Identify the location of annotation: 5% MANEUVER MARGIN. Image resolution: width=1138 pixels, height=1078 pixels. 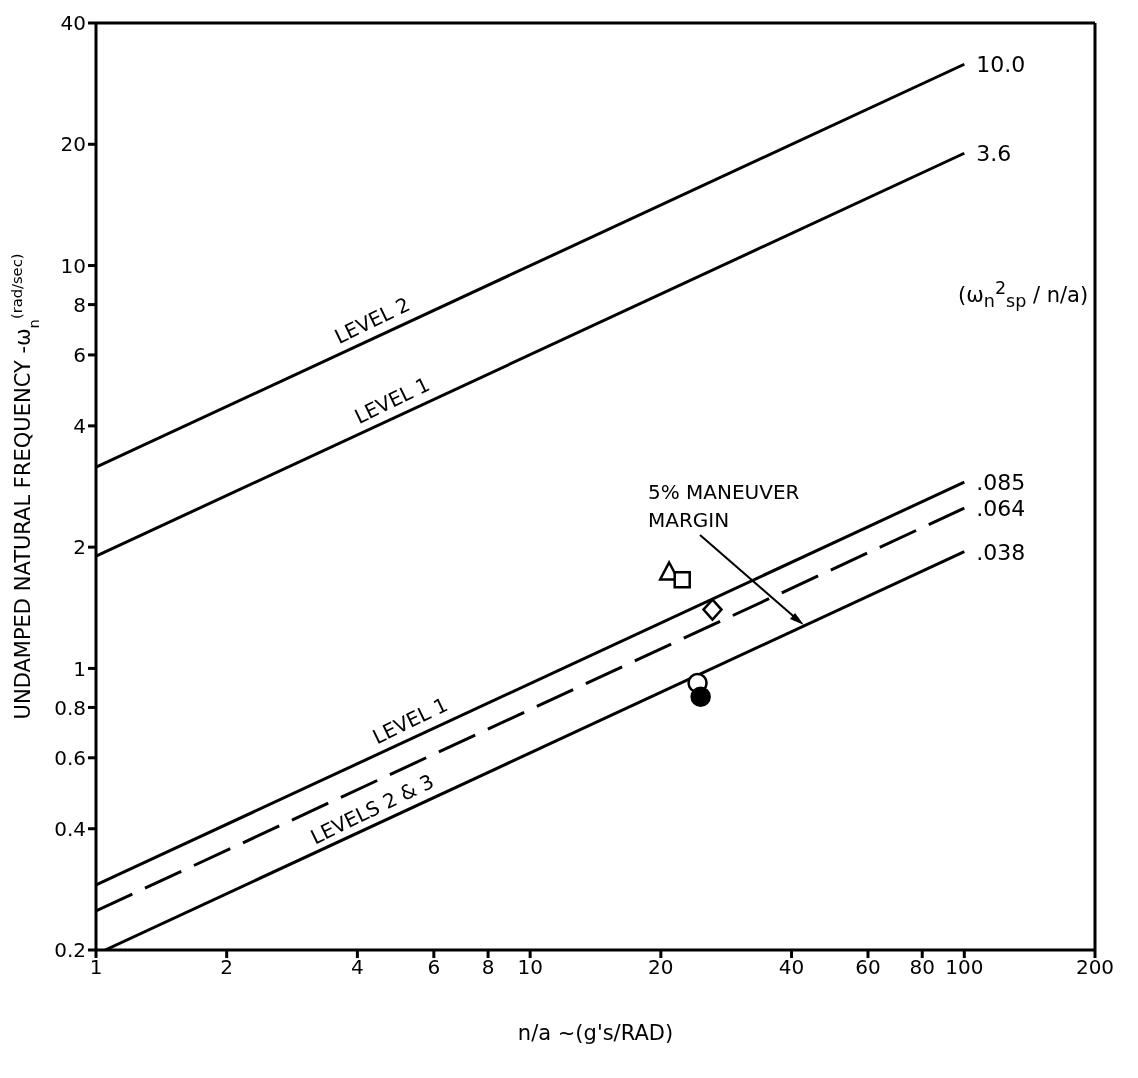
(724, 506).